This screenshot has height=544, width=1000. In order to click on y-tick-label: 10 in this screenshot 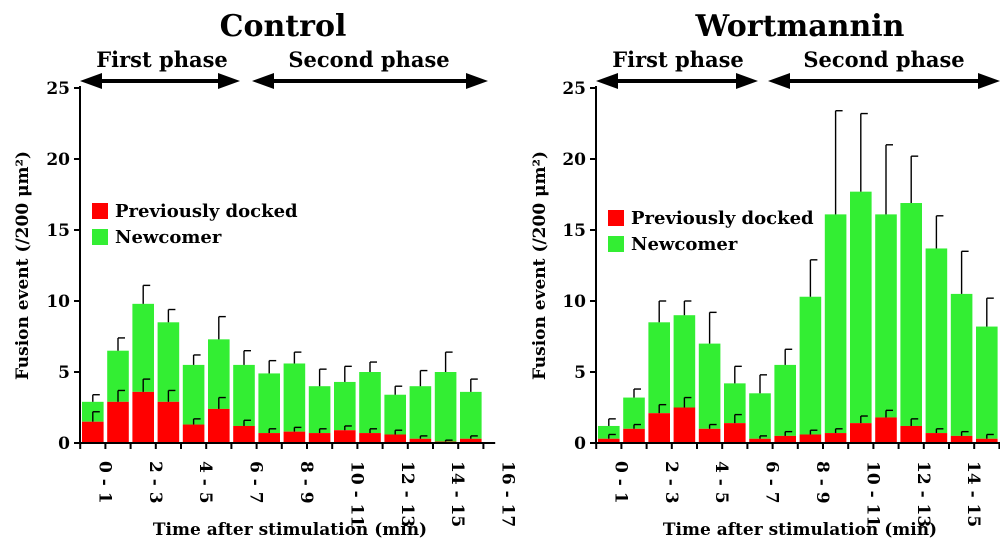, I will do `click(574, 302)`.